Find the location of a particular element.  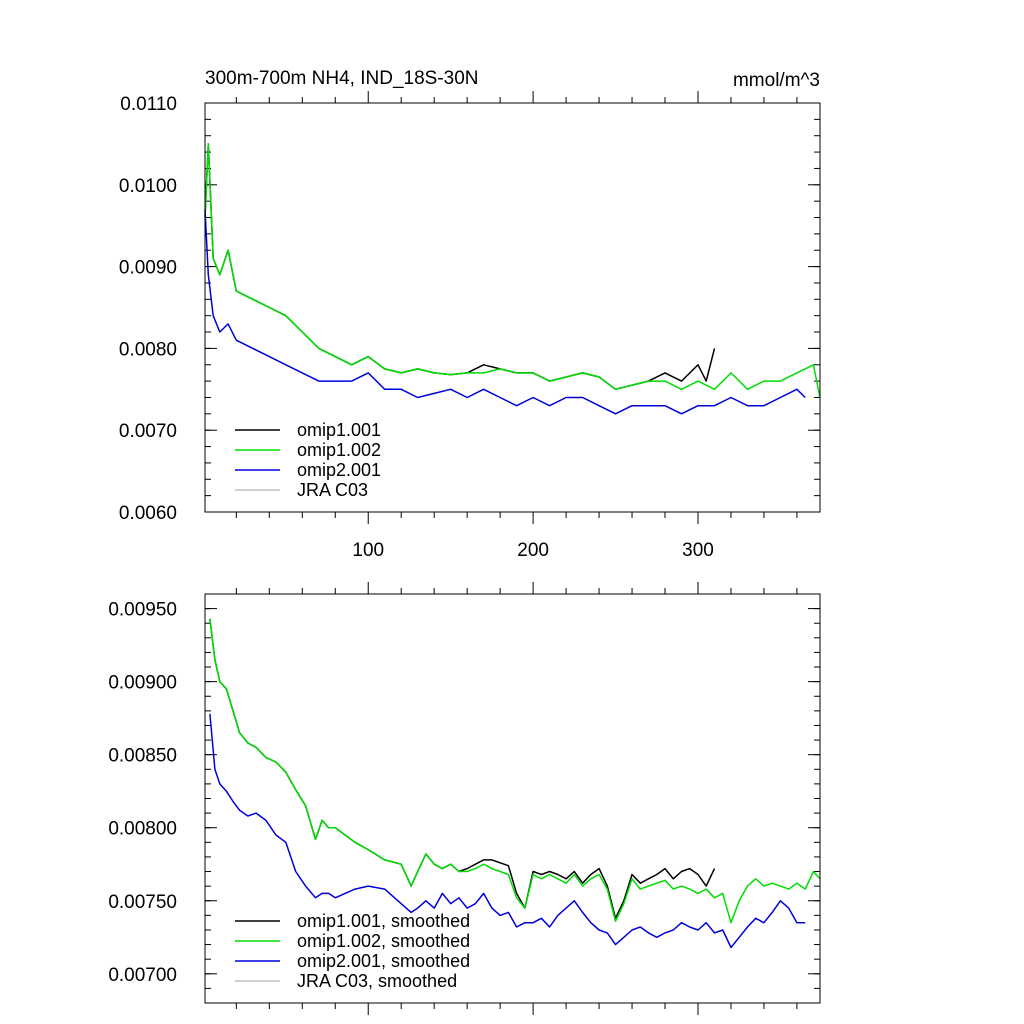

y-tick-label: 0.00700 is located at coordinates (142, 975).